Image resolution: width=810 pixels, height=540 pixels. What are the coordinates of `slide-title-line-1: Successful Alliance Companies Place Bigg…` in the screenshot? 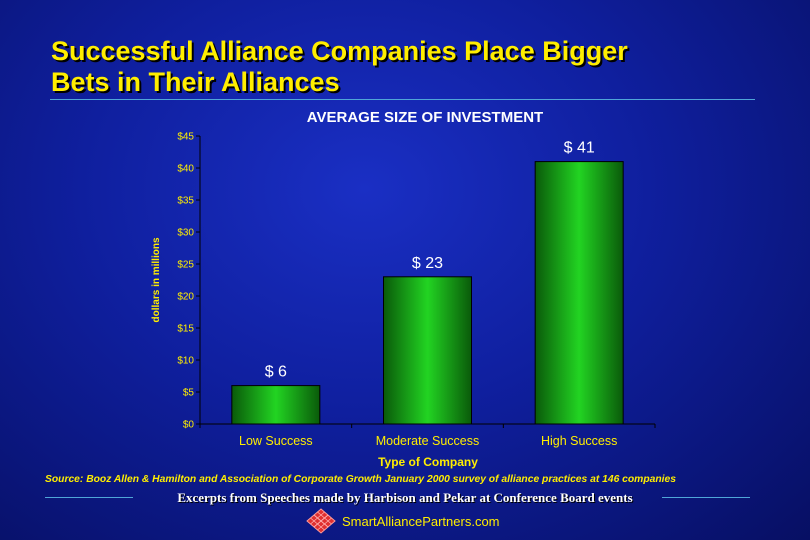 It's located at (339, 51).